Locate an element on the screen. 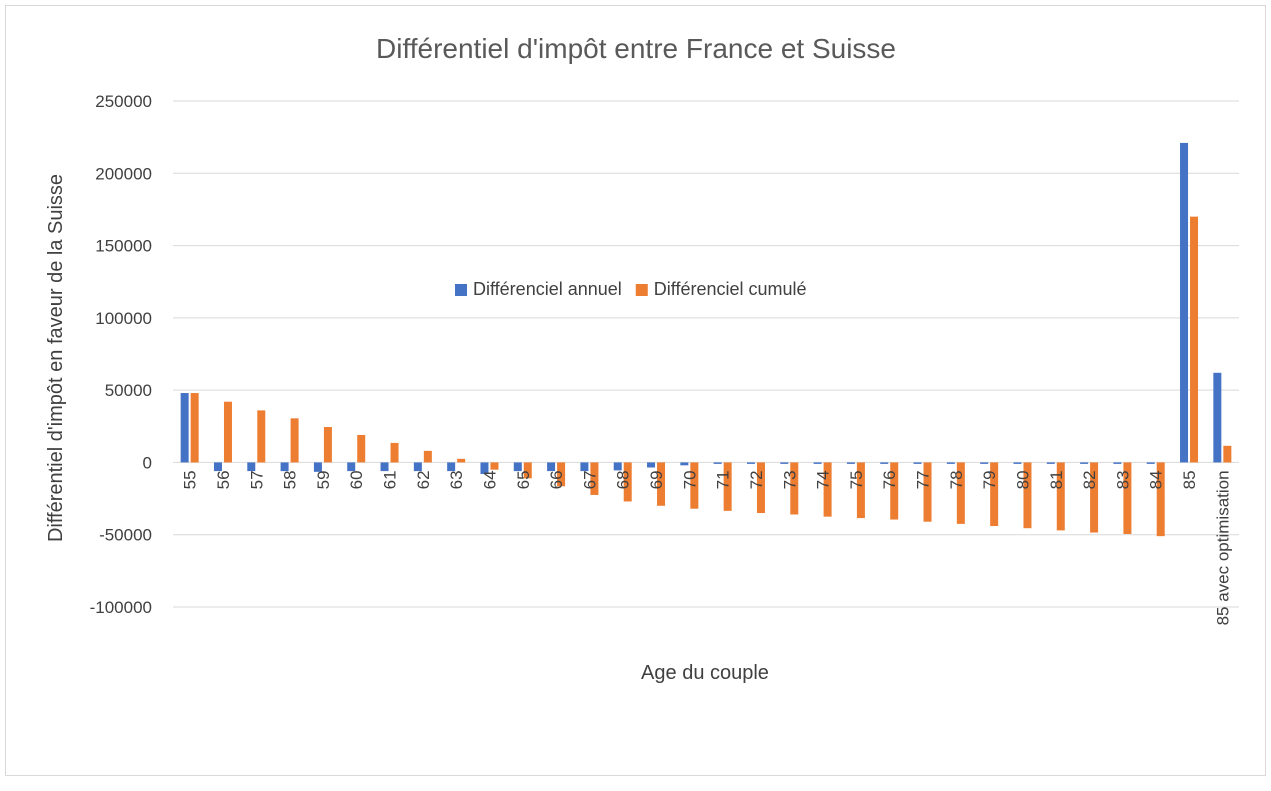 This screenshot has height=791, width=1271. x-tick-label: 69 is located at coordinates (656, 479).